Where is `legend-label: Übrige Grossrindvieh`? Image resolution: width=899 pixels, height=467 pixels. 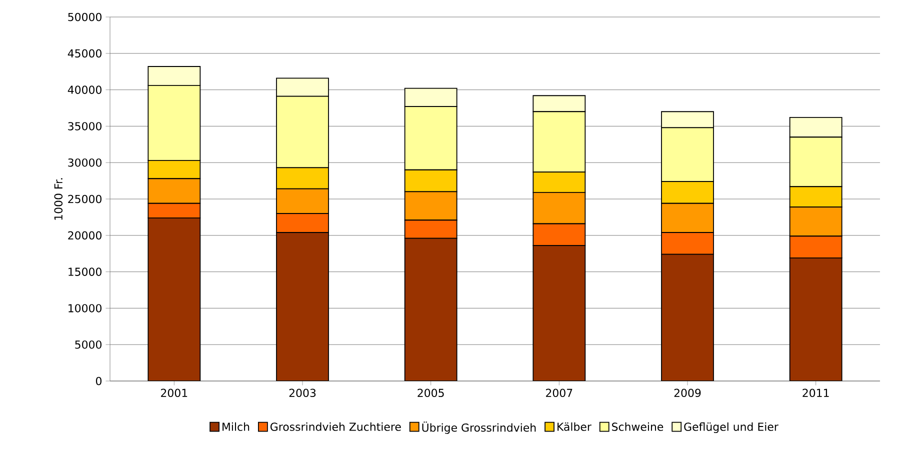 legend-label: Übrige Grossrindvieh is located at coordinates (479, 428).